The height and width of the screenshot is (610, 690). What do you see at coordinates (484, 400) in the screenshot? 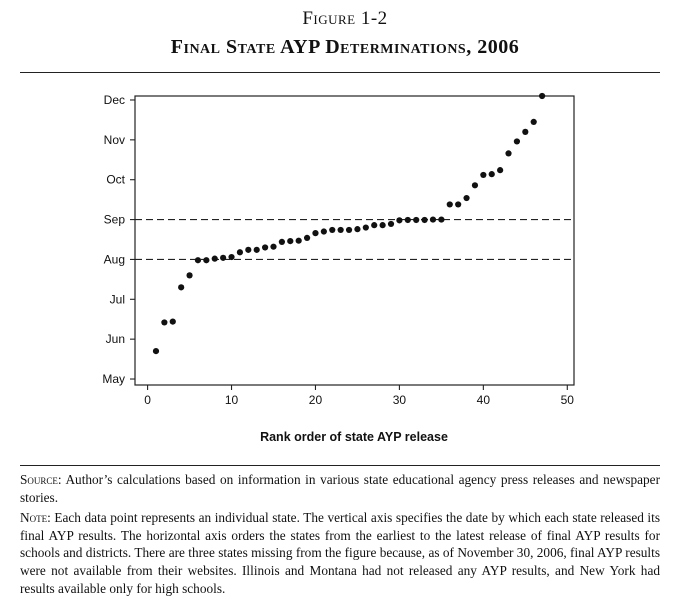
I see `x-tick-label: 40` at bounding box center [484, 400].